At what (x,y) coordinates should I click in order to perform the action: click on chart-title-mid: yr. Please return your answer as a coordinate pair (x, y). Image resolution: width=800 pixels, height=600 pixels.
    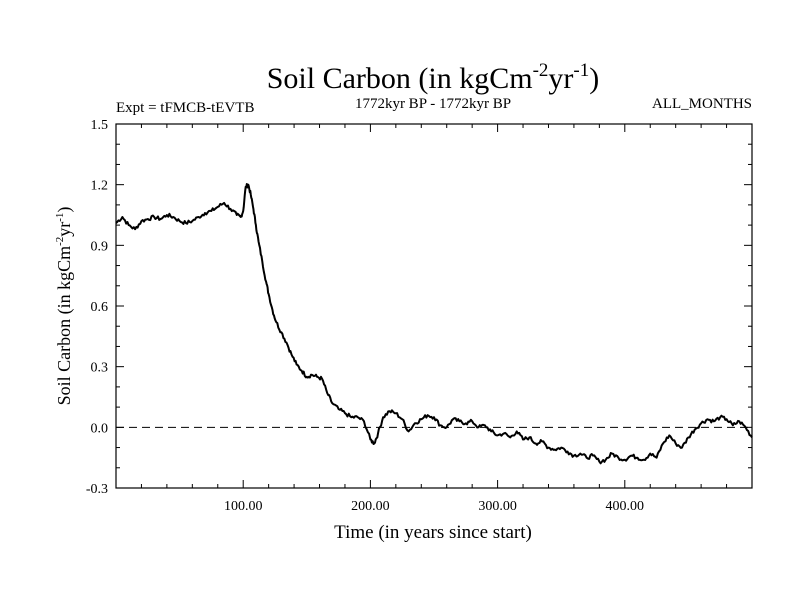
    Looking at the image, I should click on (560, 78).